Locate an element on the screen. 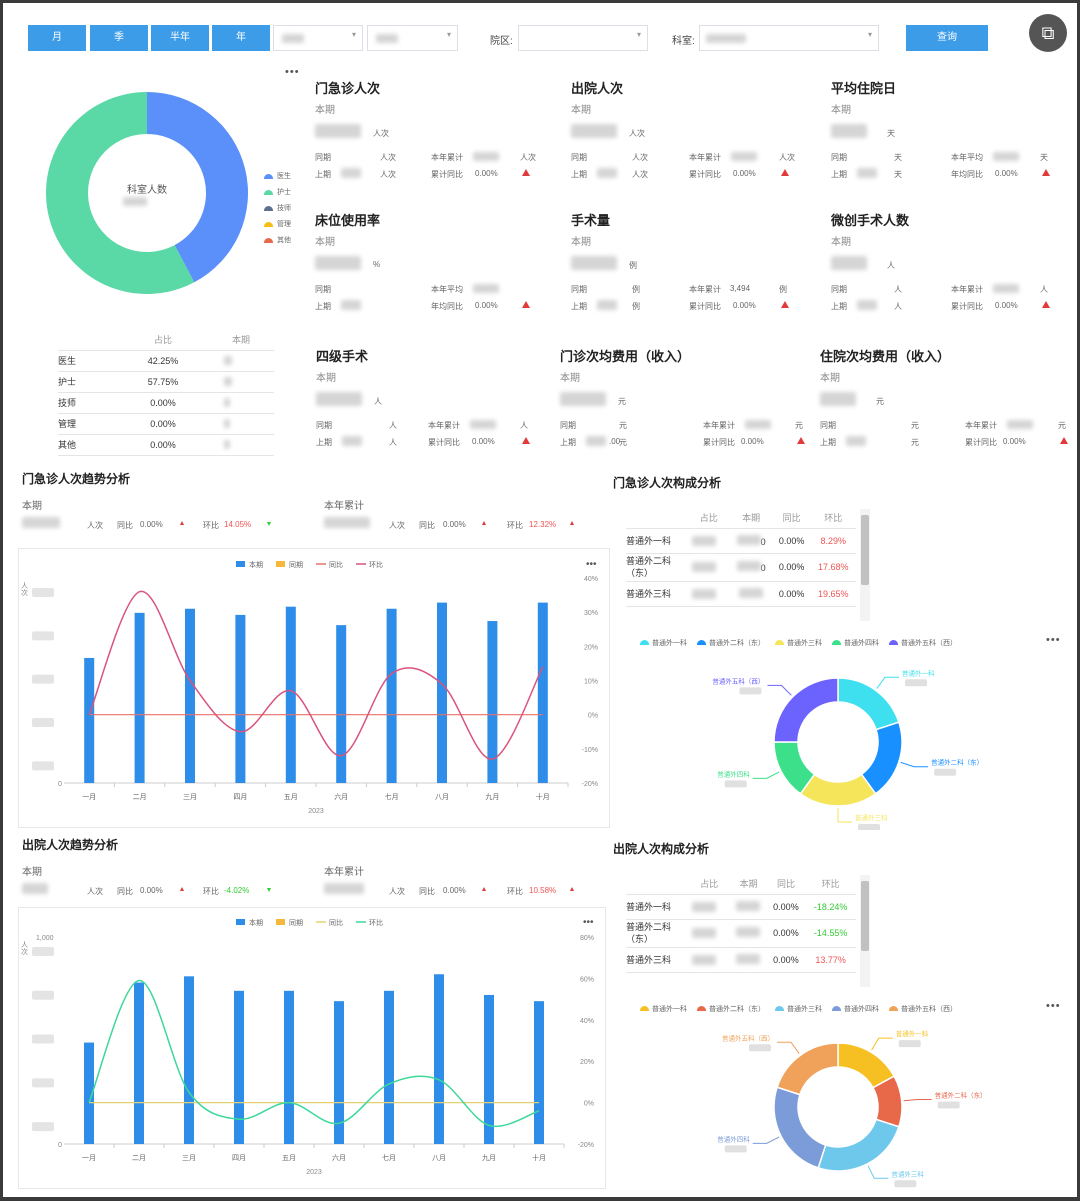 Image resolution: width=1080 pixels, height=1201 pixels. kpi-title: 平均住院日 is located at coordinates (864, 88).